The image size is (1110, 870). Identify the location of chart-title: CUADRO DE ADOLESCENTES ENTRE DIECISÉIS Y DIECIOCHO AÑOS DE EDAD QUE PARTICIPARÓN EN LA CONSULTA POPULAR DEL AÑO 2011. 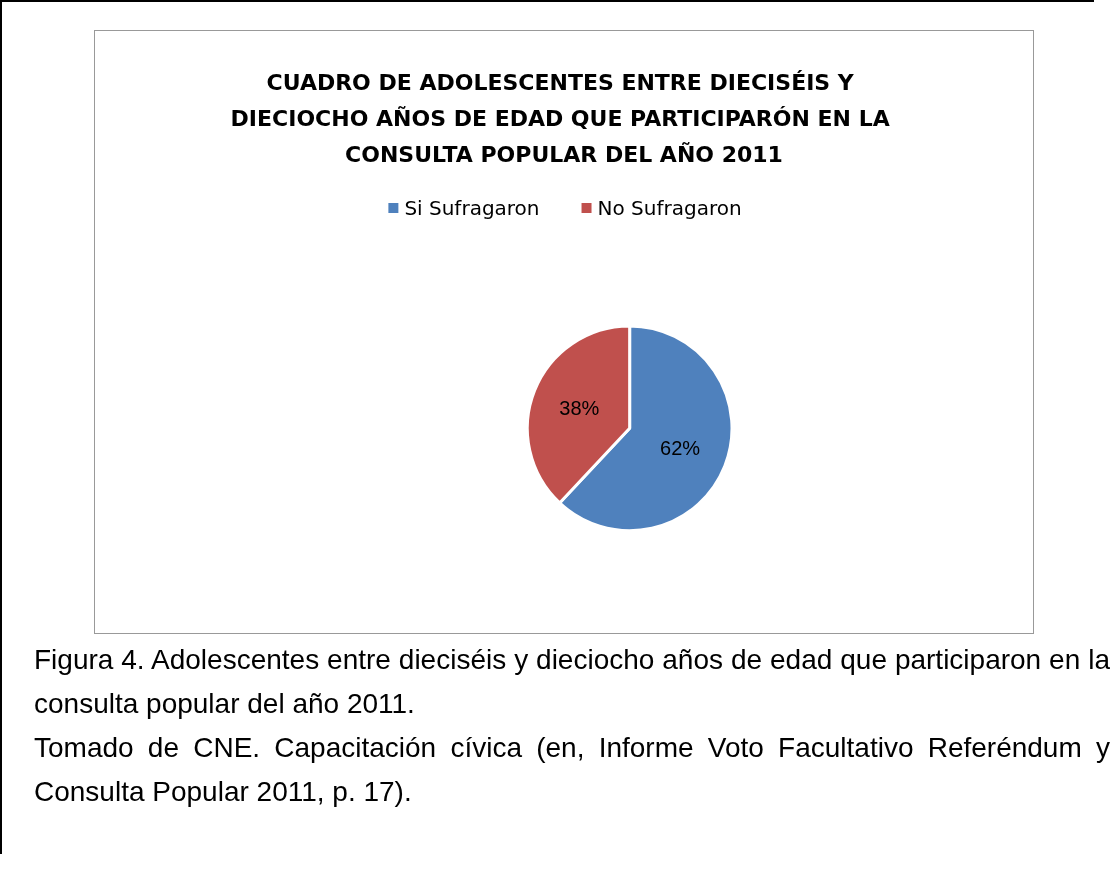
(564, 118).